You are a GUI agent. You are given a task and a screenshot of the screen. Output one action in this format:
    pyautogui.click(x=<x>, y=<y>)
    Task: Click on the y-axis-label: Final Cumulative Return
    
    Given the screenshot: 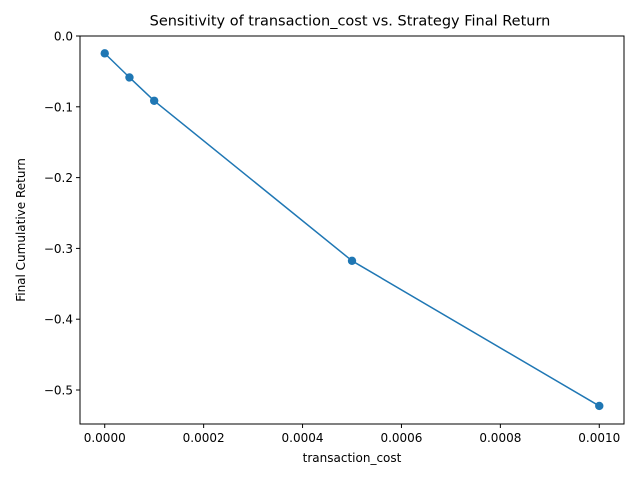 What is the action you would take?
    pyautogui.click(x=21, y=230)
    